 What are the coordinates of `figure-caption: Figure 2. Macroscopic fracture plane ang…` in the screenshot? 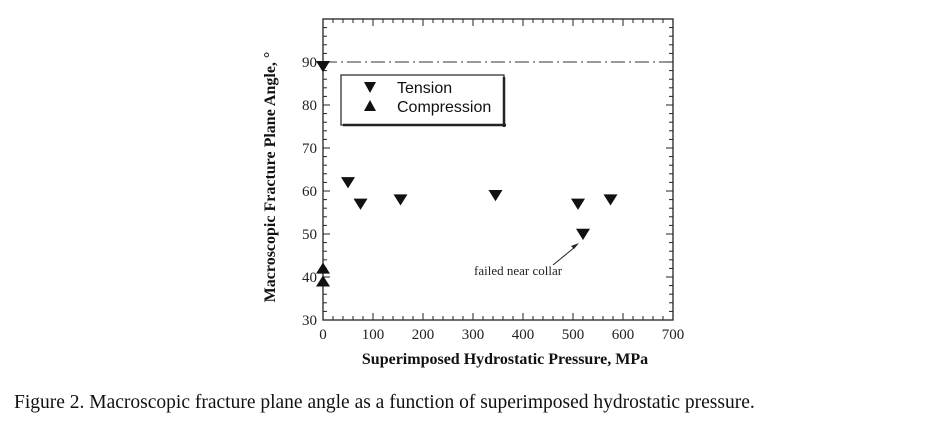 It's located at (384, 402).